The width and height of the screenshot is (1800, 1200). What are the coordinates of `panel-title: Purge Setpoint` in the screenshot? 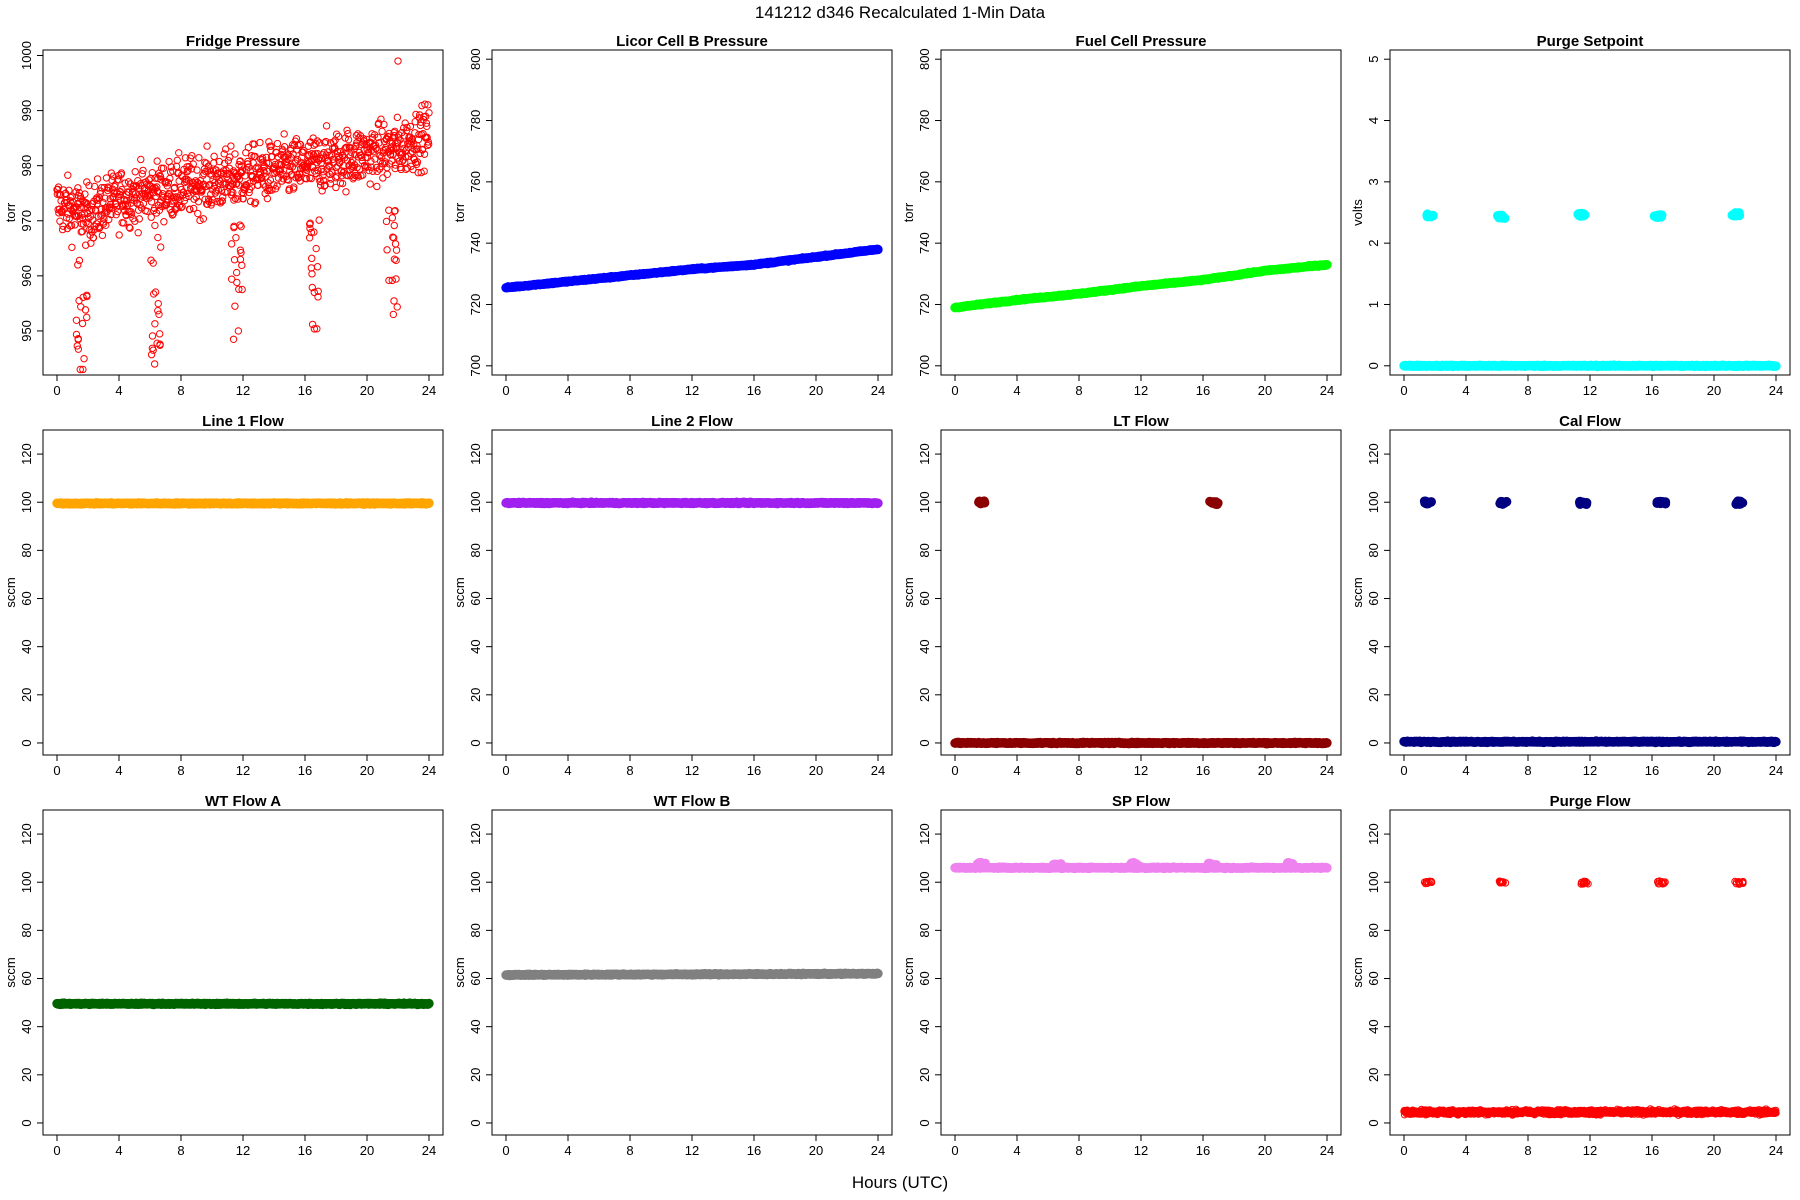 It's located at (1590, 41).